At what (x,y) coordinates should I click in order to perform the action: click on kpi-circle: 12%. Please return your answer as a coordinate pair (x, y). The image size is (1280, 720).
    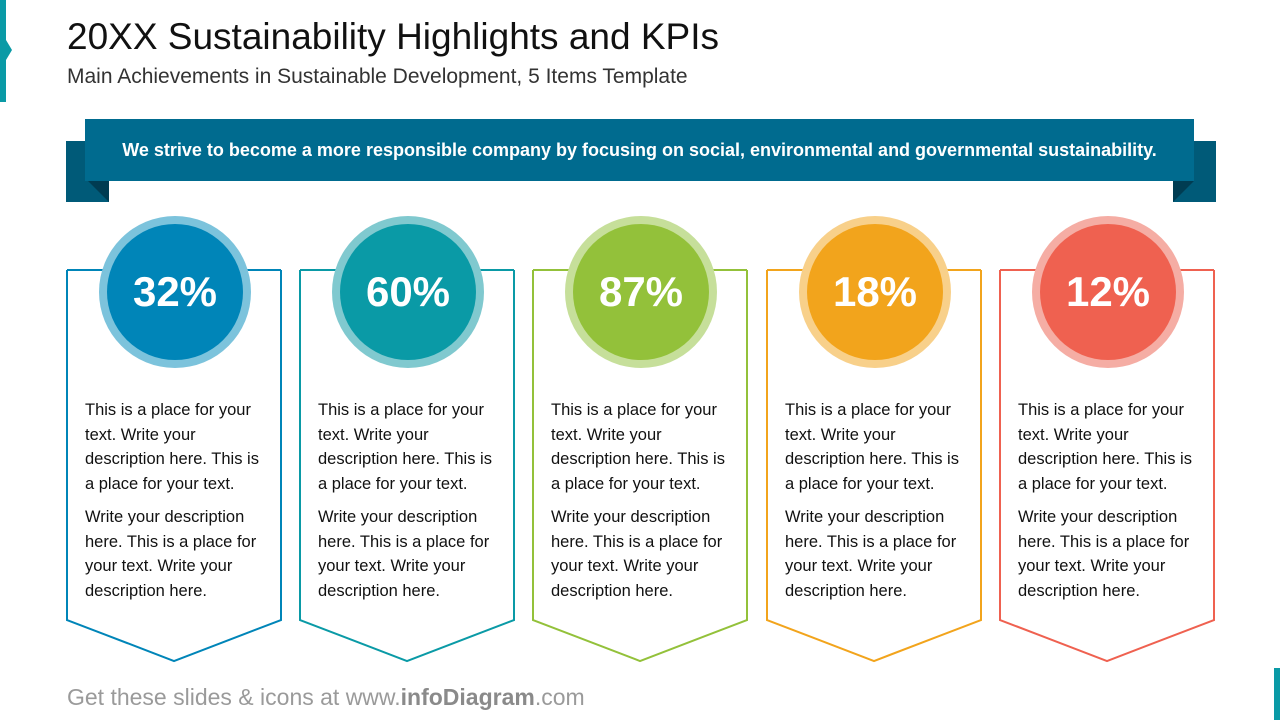
    Looking at the image, I should click on (1108, 292).